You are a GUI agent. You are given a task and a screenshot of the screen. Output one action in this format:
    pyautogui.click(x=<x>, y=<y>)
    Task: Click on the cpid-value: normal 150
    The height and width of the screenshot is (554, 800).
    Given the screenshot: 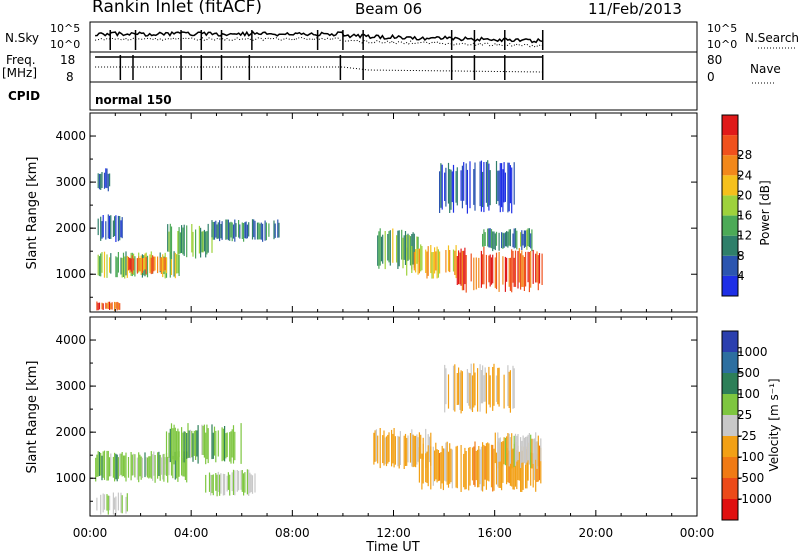 What is the action you would take?
    pyautogui.click(x=133, y=100)
    